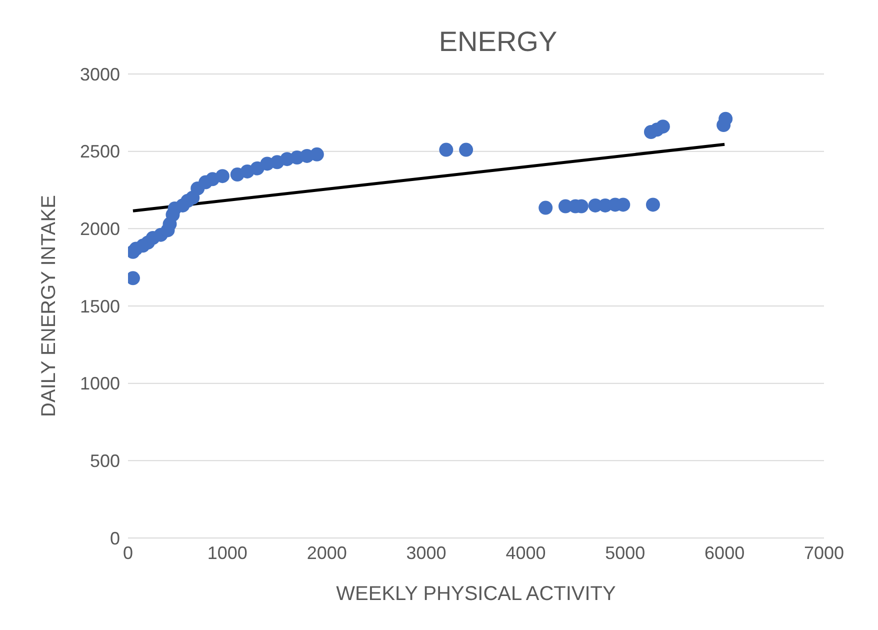 The height and width of the screenshot is (630, 878). Describe the element at coordinates (100, 152) in the screenshot. I see `y-tick-label: 2500` at that location.